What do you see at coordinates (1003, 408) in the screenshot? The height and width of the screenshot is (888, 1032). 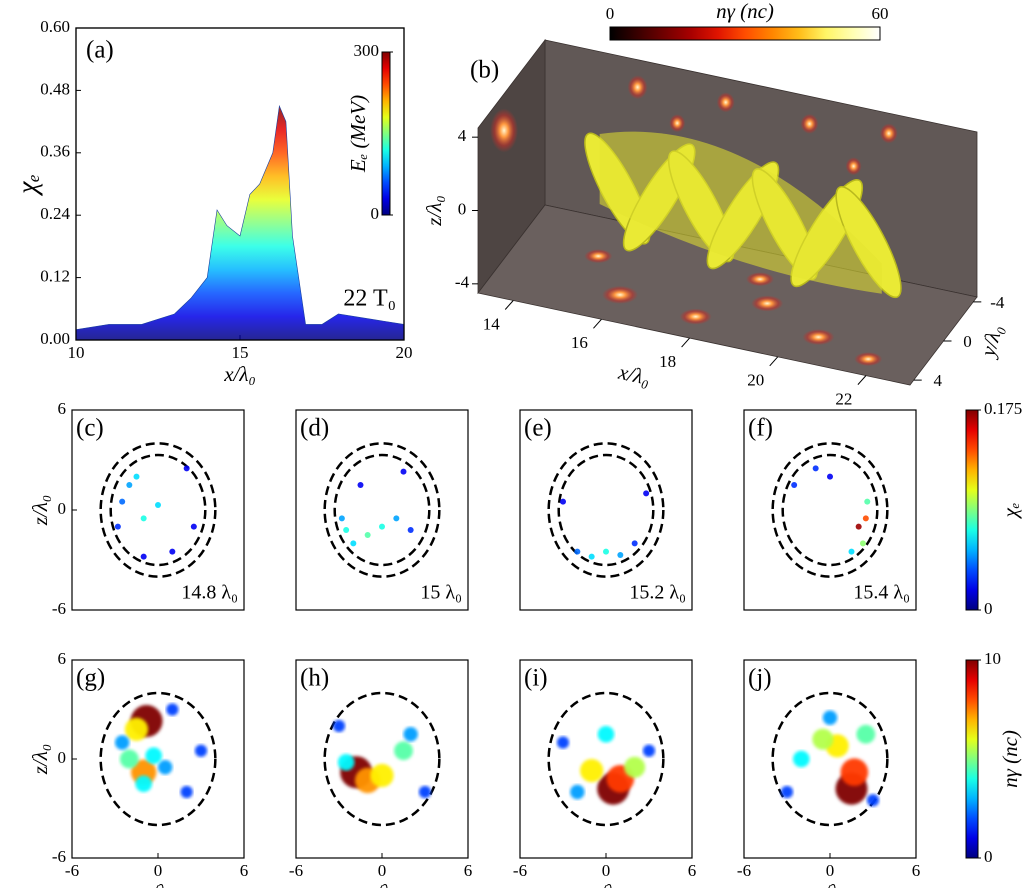 I see `colorbar-tick-label: 0.175` at bounding box center [1003, 408].